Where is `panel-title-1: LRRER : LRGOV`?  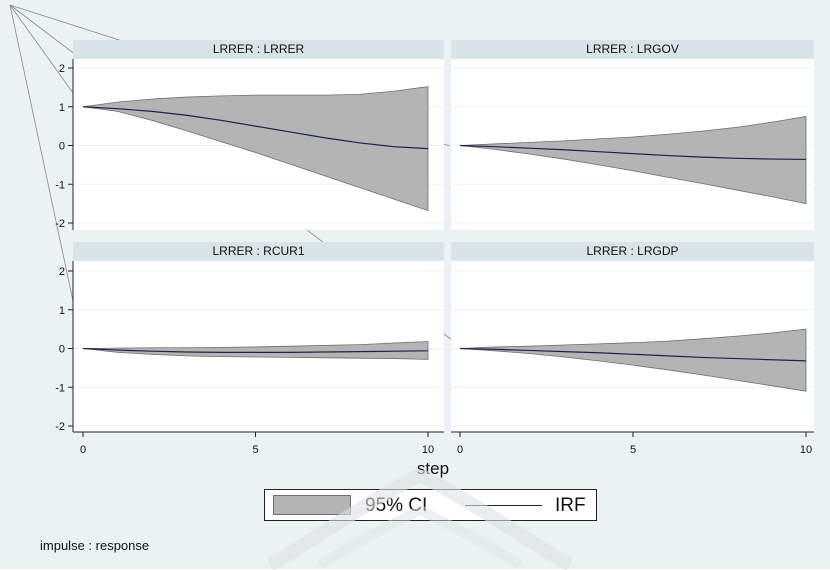
panel-title-1: LRRER : LRGOV is located at coordinates (632, 49).